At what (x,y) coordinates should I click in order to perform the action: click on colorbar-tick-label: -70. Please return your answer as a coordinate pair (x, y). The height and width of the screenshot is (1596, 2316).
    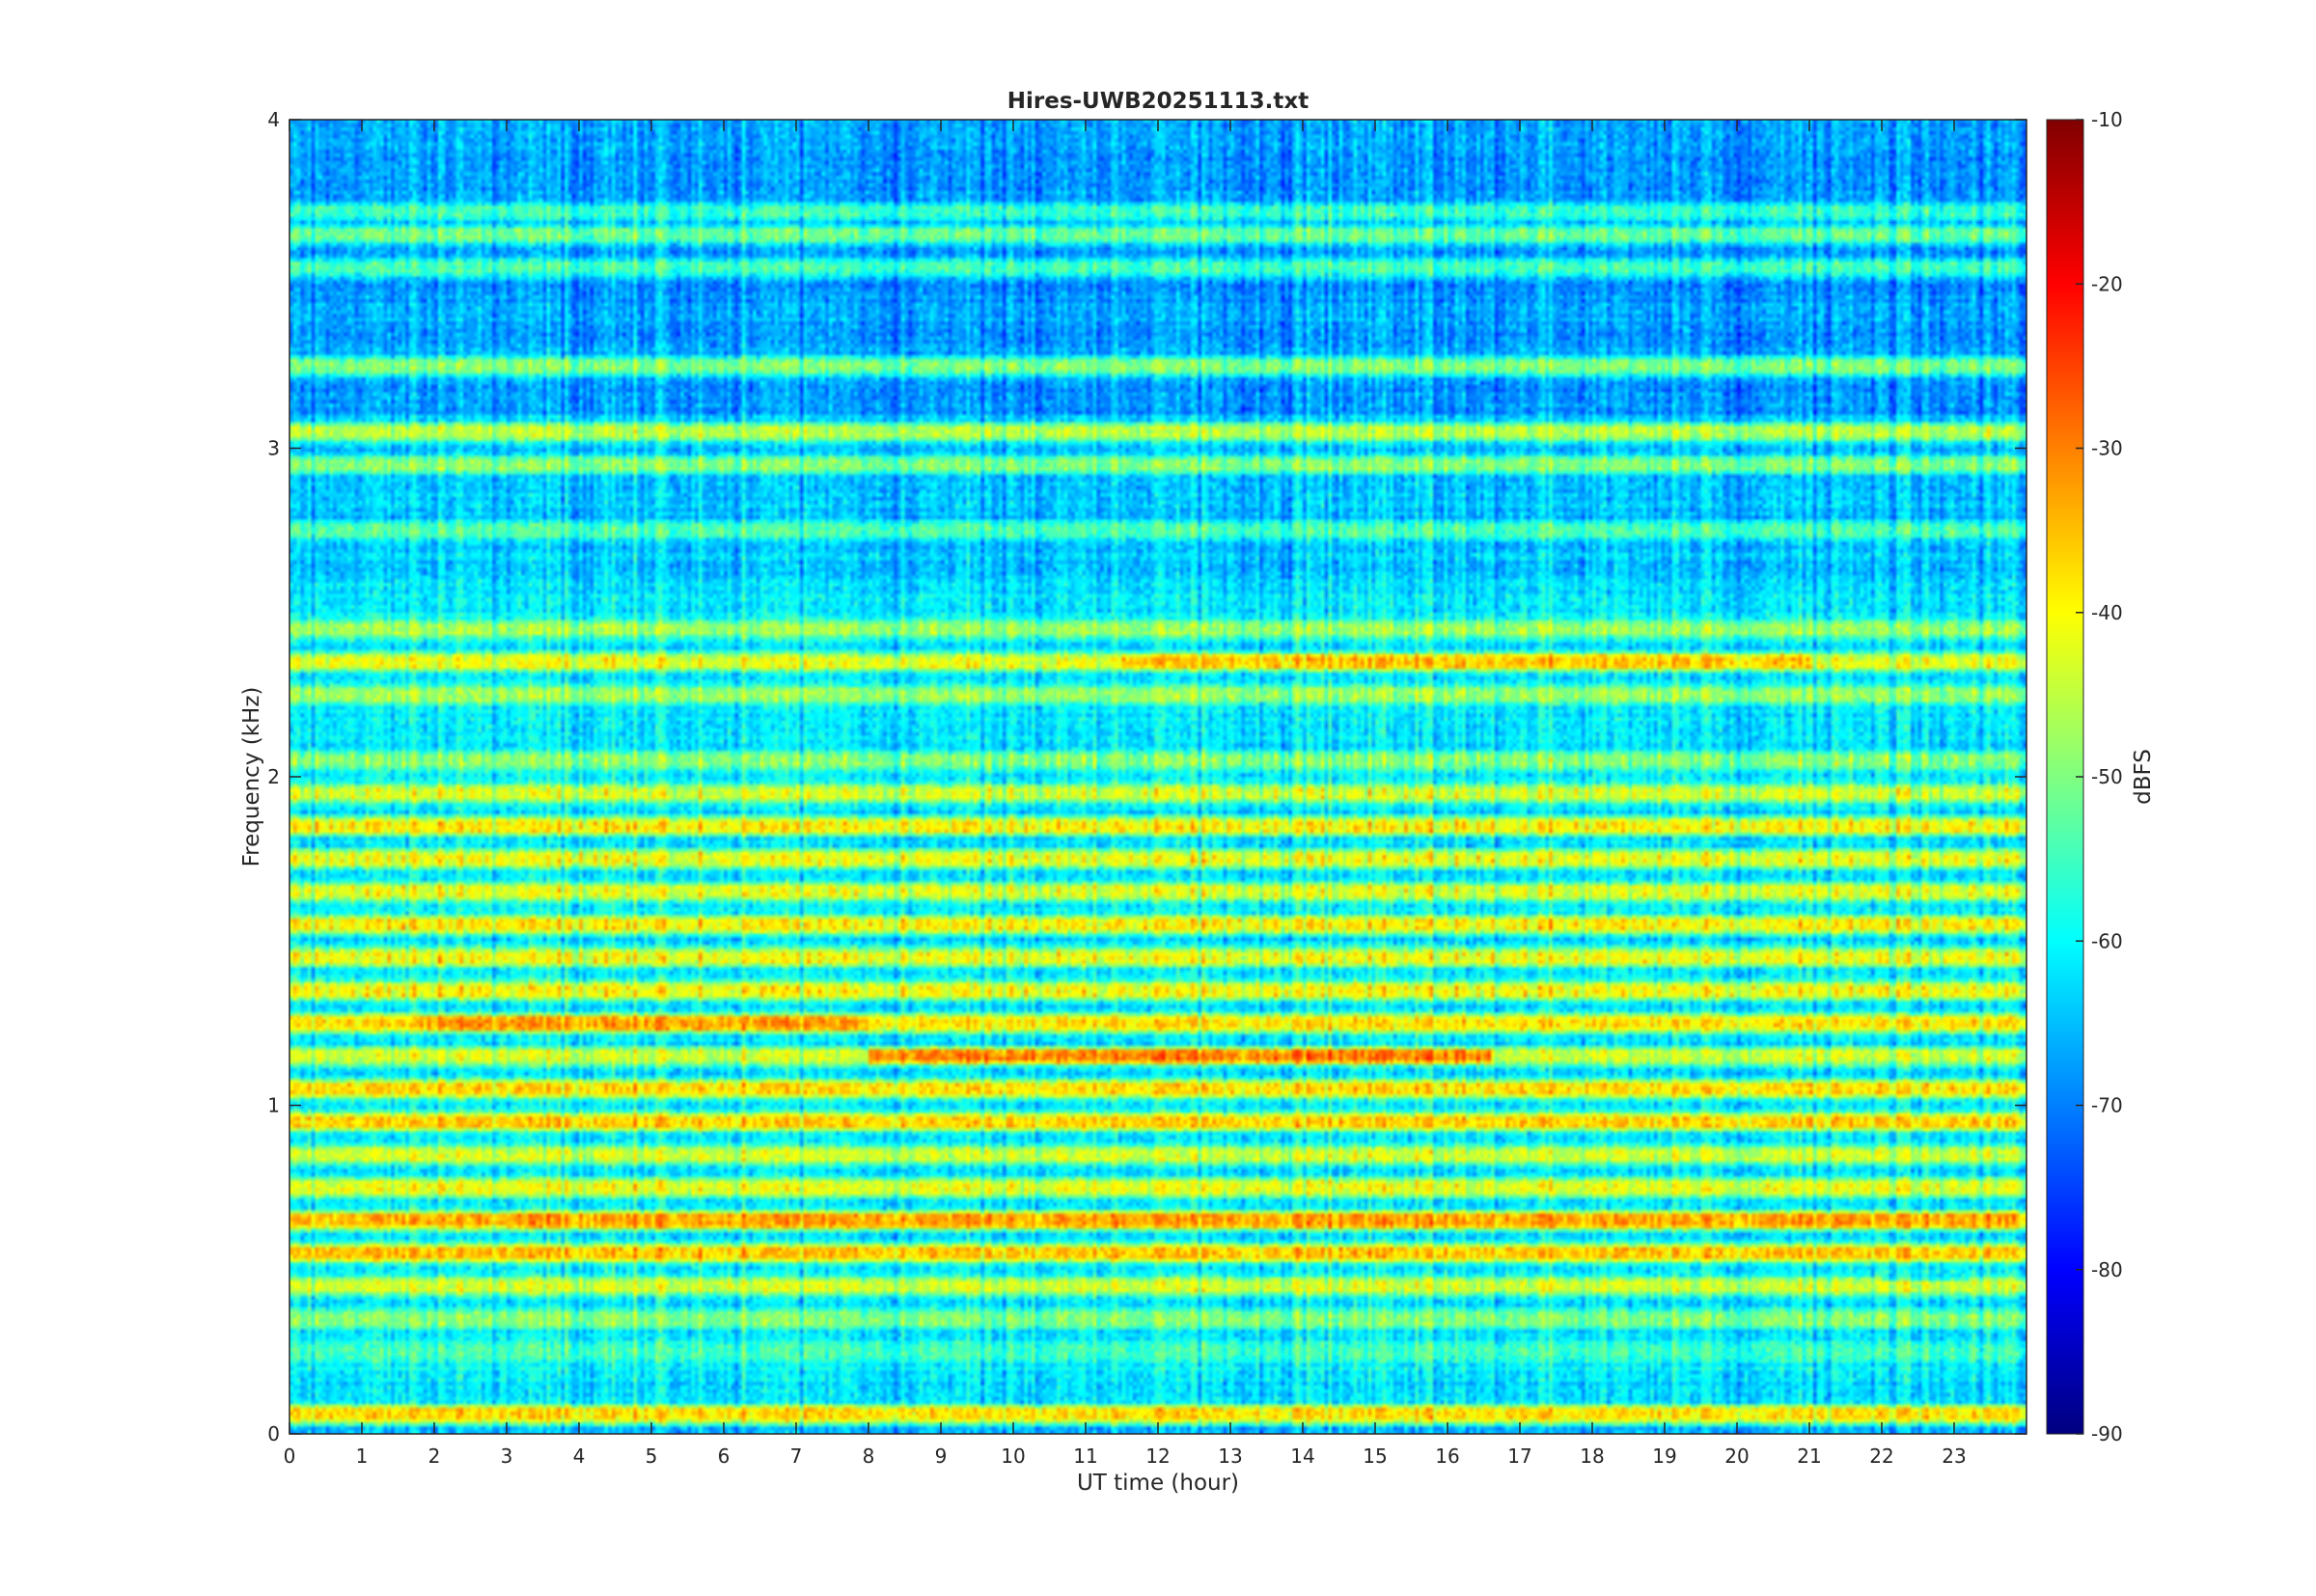
    Looking at the image, I should click on (2107, 1106).